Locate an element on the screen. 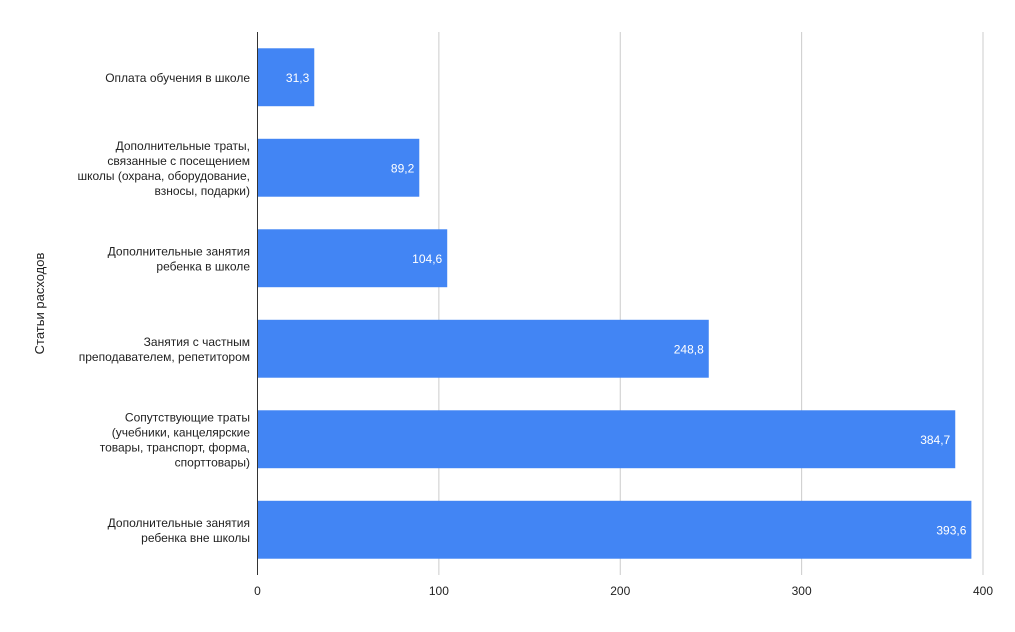 The width and height of the screenshot is (1015, 632). category-label-line: Оплата обучения в школе is located at coordinates (177, 78).